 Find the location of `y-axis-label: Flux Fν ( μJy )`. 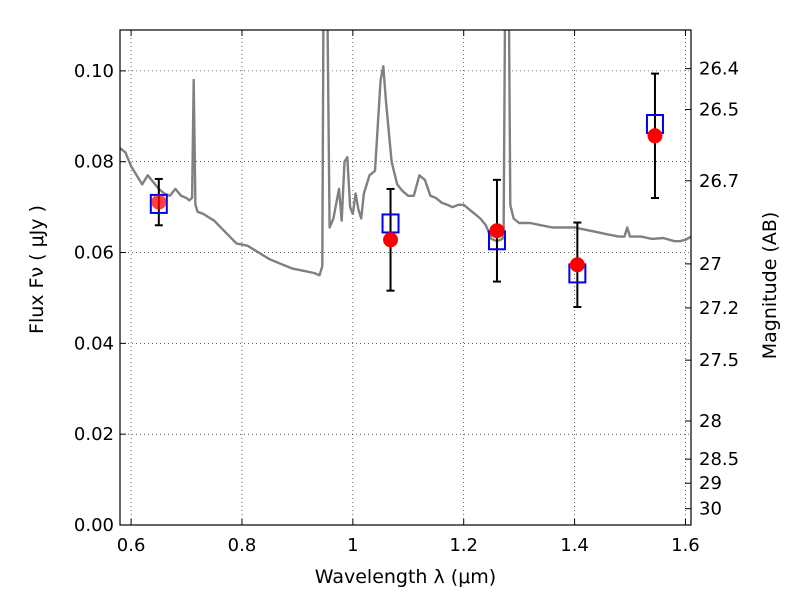

y-axis-label: Flux Fν ( μJy ) is located at coordinates (37, 269).